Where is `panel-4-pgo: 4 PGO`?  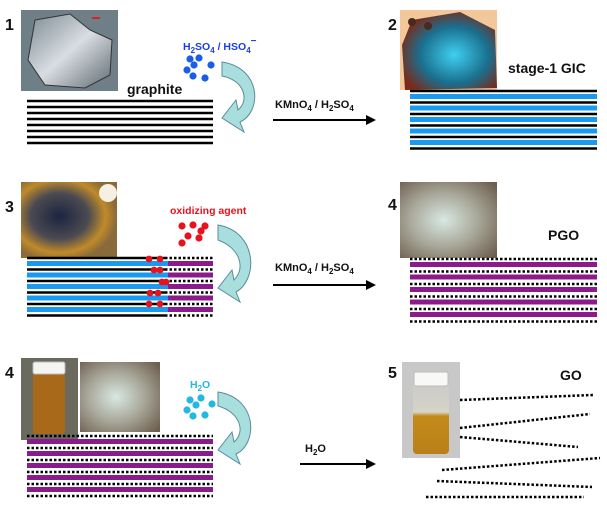
panel-4-pgo: 4 PGO is located at coordinates (492, 252).